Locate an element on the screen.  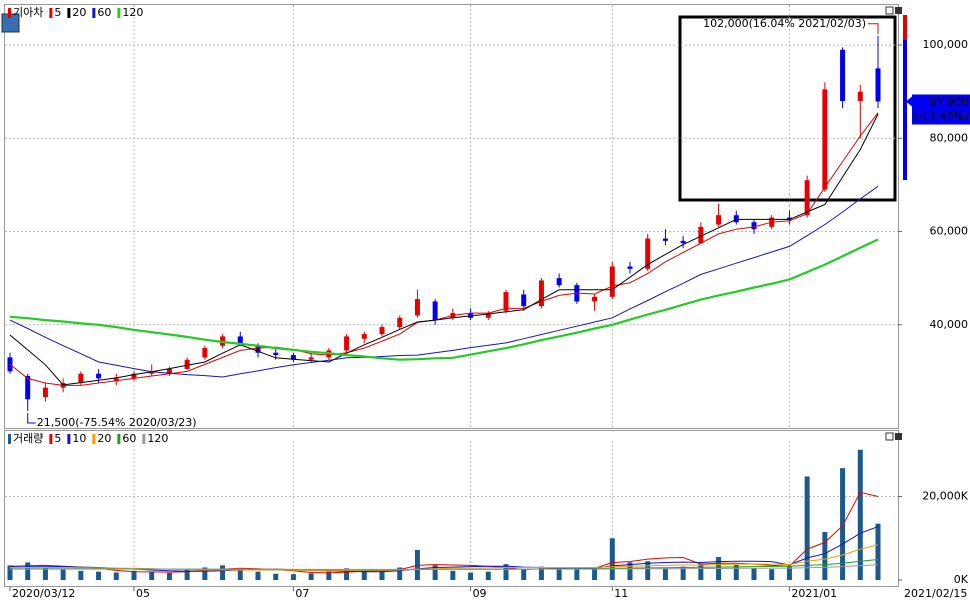
x-tick-label: 11 is located at coordinates (621, 593).